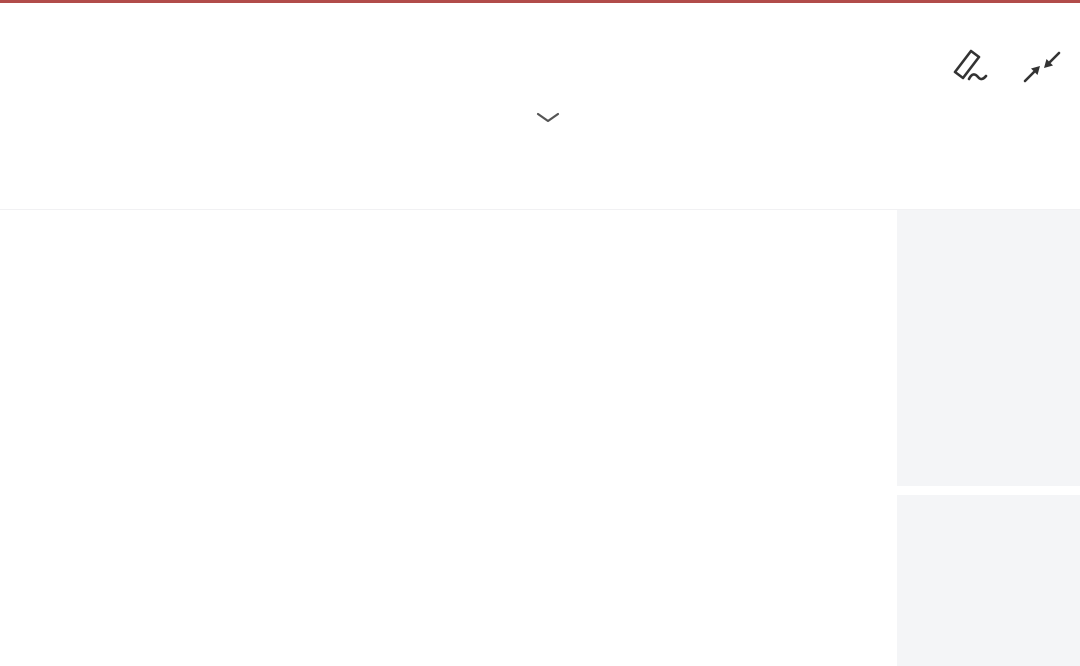  What do you see at coordinates (1042, 69) in the screenshot?
I see `collapse-icon` at bounding box center [1042, 69].